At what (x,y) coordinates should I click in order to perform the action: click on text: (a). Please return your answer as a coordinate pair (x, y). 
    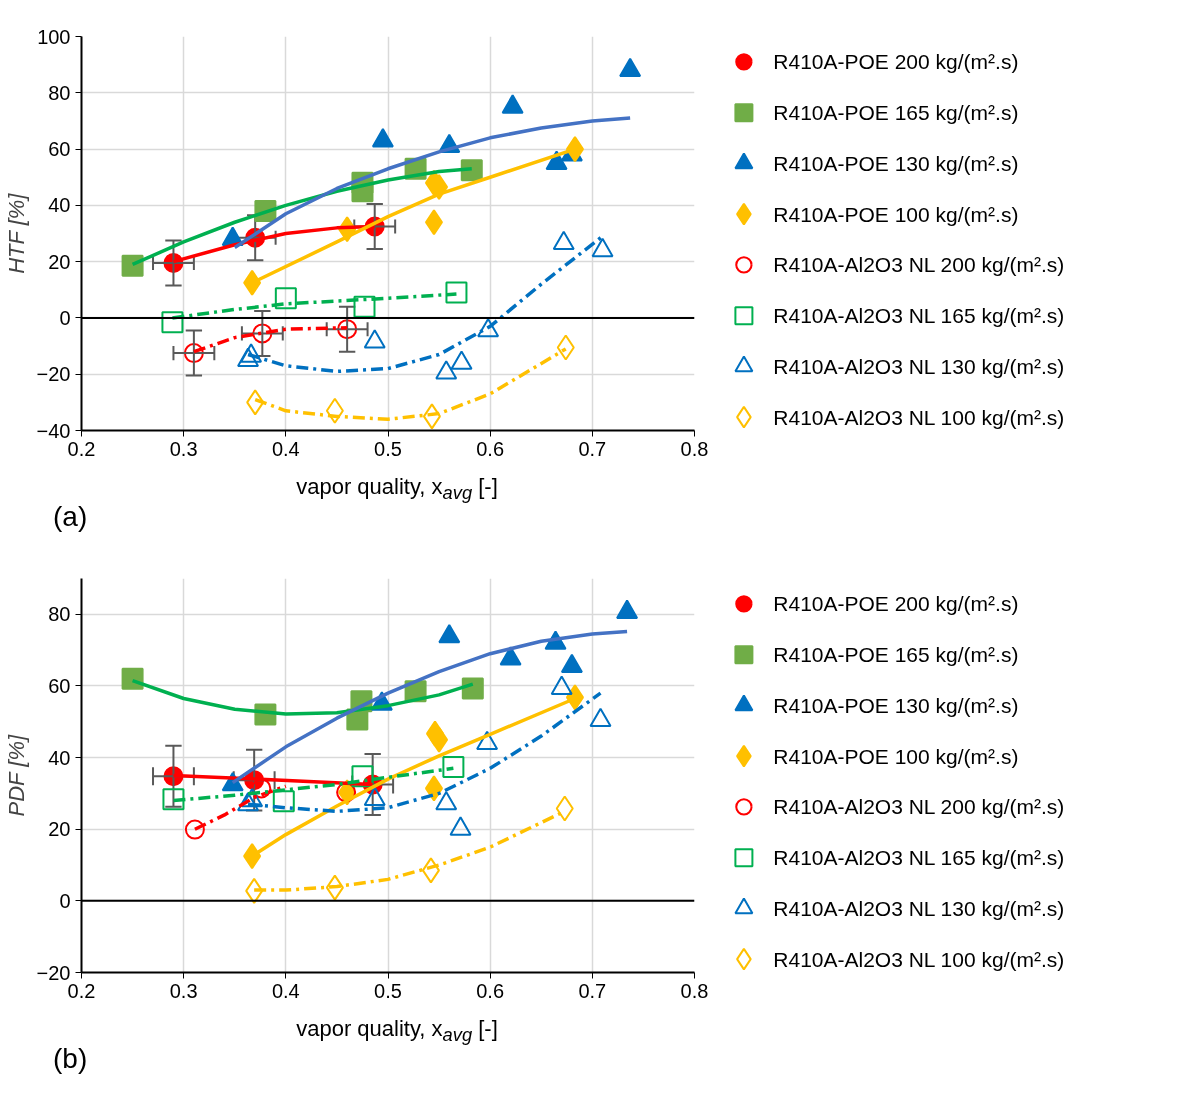
    Looking at the image, I should click on (70, 517).